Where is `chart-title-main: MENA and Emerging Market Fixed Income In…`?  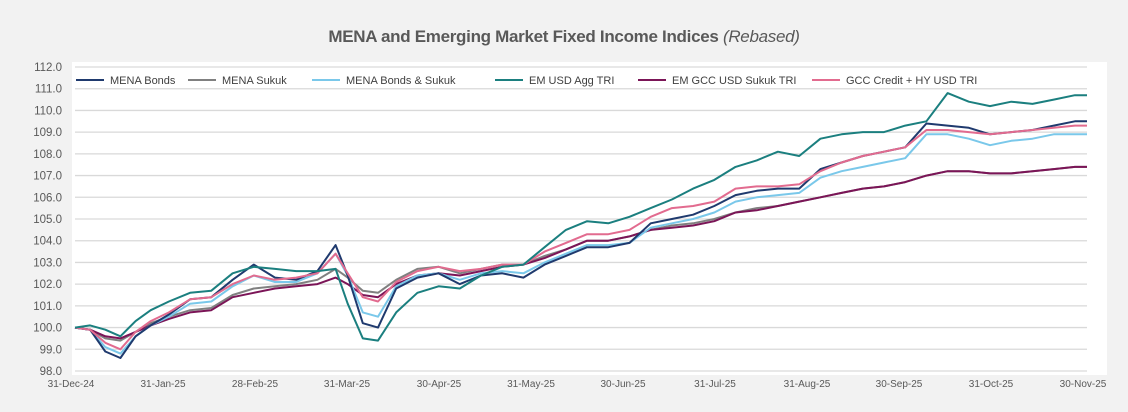 chart-title-main: MENA and Emerging Market Fixed Income In… is located at coordinates (523, 36).